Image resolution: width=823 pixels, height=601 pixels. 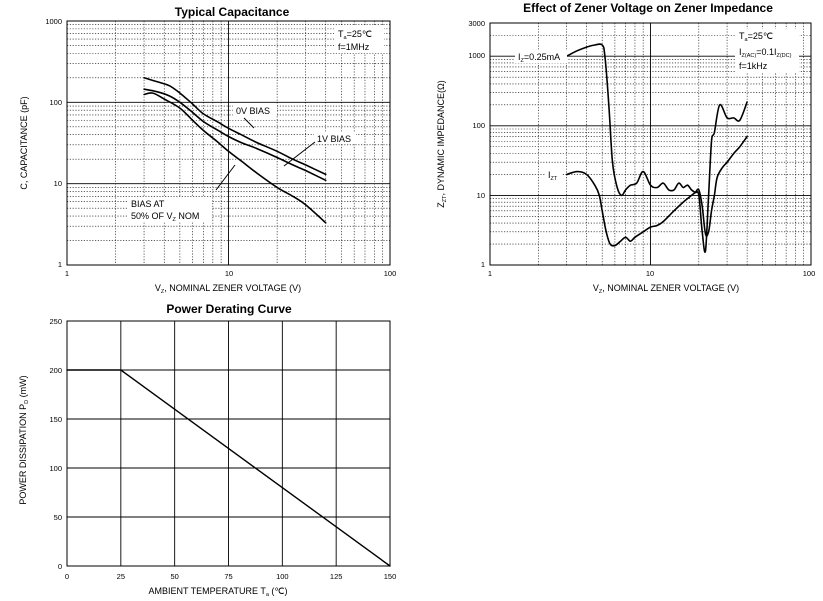 What do you see at coordinates (282, 576) in the screenshot?
I see `derating-x-tick: 100` at bounding box center [282, 576].